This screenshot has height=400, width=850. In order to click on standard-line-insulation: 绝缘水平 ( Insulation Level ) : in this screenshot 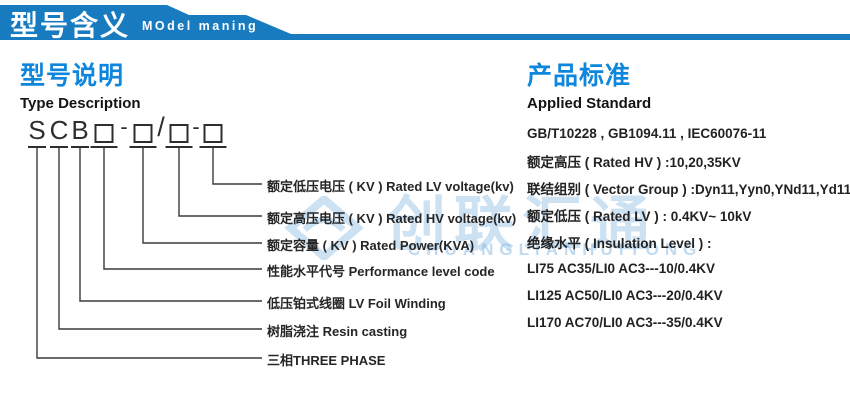, I will do `click(619, 243)`.